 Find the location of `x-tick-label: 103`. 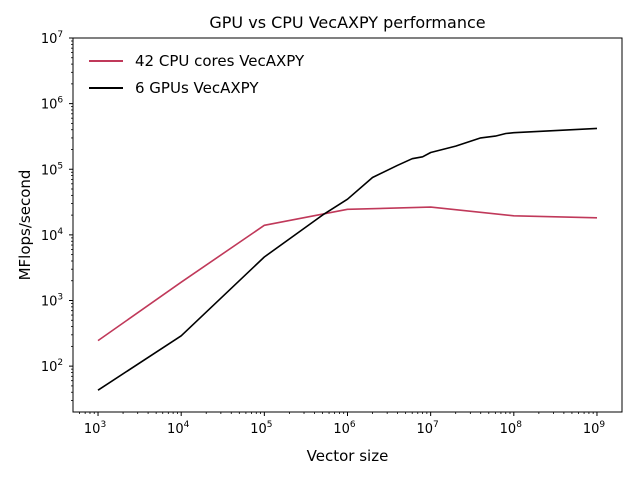

x-tick-label: 103 is located at coordinates (95, 428).